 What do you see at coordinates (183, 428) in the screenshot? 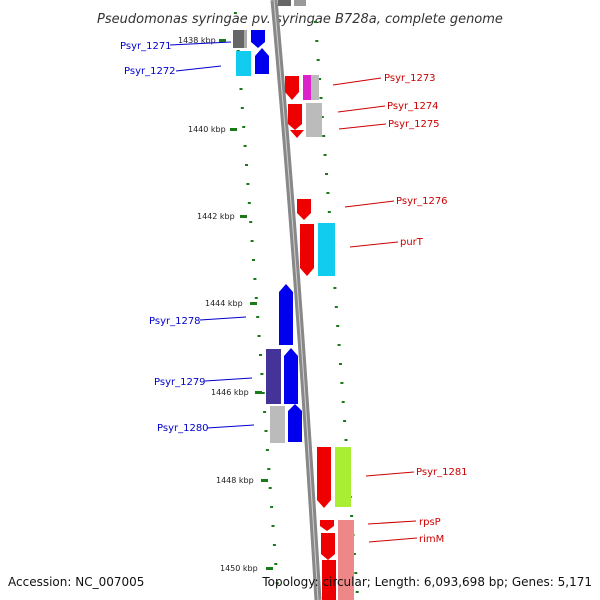
I see `gene-label: Psyr_1280` at bounding box center [183, 428].